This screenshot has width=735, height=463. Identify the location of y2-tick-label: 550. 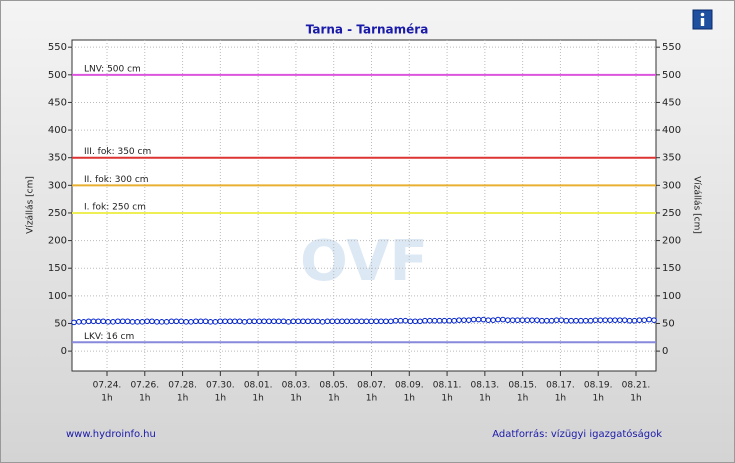
(671, 47).